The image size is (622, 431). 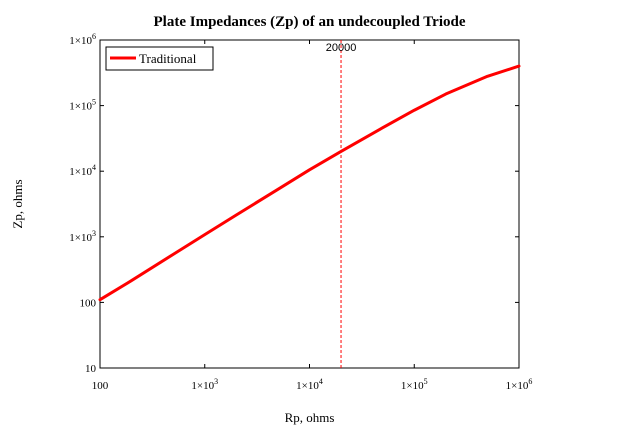 What do you see at coordinates (82, 170) in the screenshot?
I see `y-tick-label: 1×10⁴` at bounding box center [82, 170].